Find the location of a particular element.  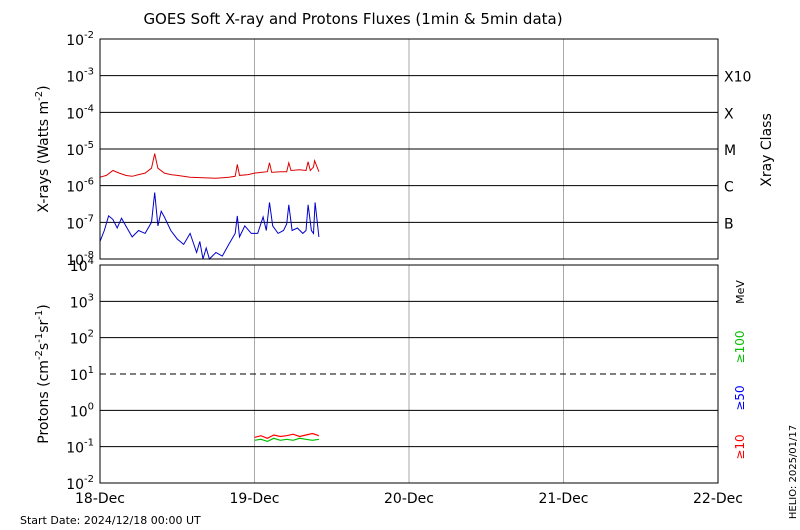

xray-y-tick-labels: 10⁻² 10⁻³ 10⁻⁴ 10⁻⁵ 10⁻⁶ 10⁻⁷ 10⁻⁸ is located at coordinates (80, 149).